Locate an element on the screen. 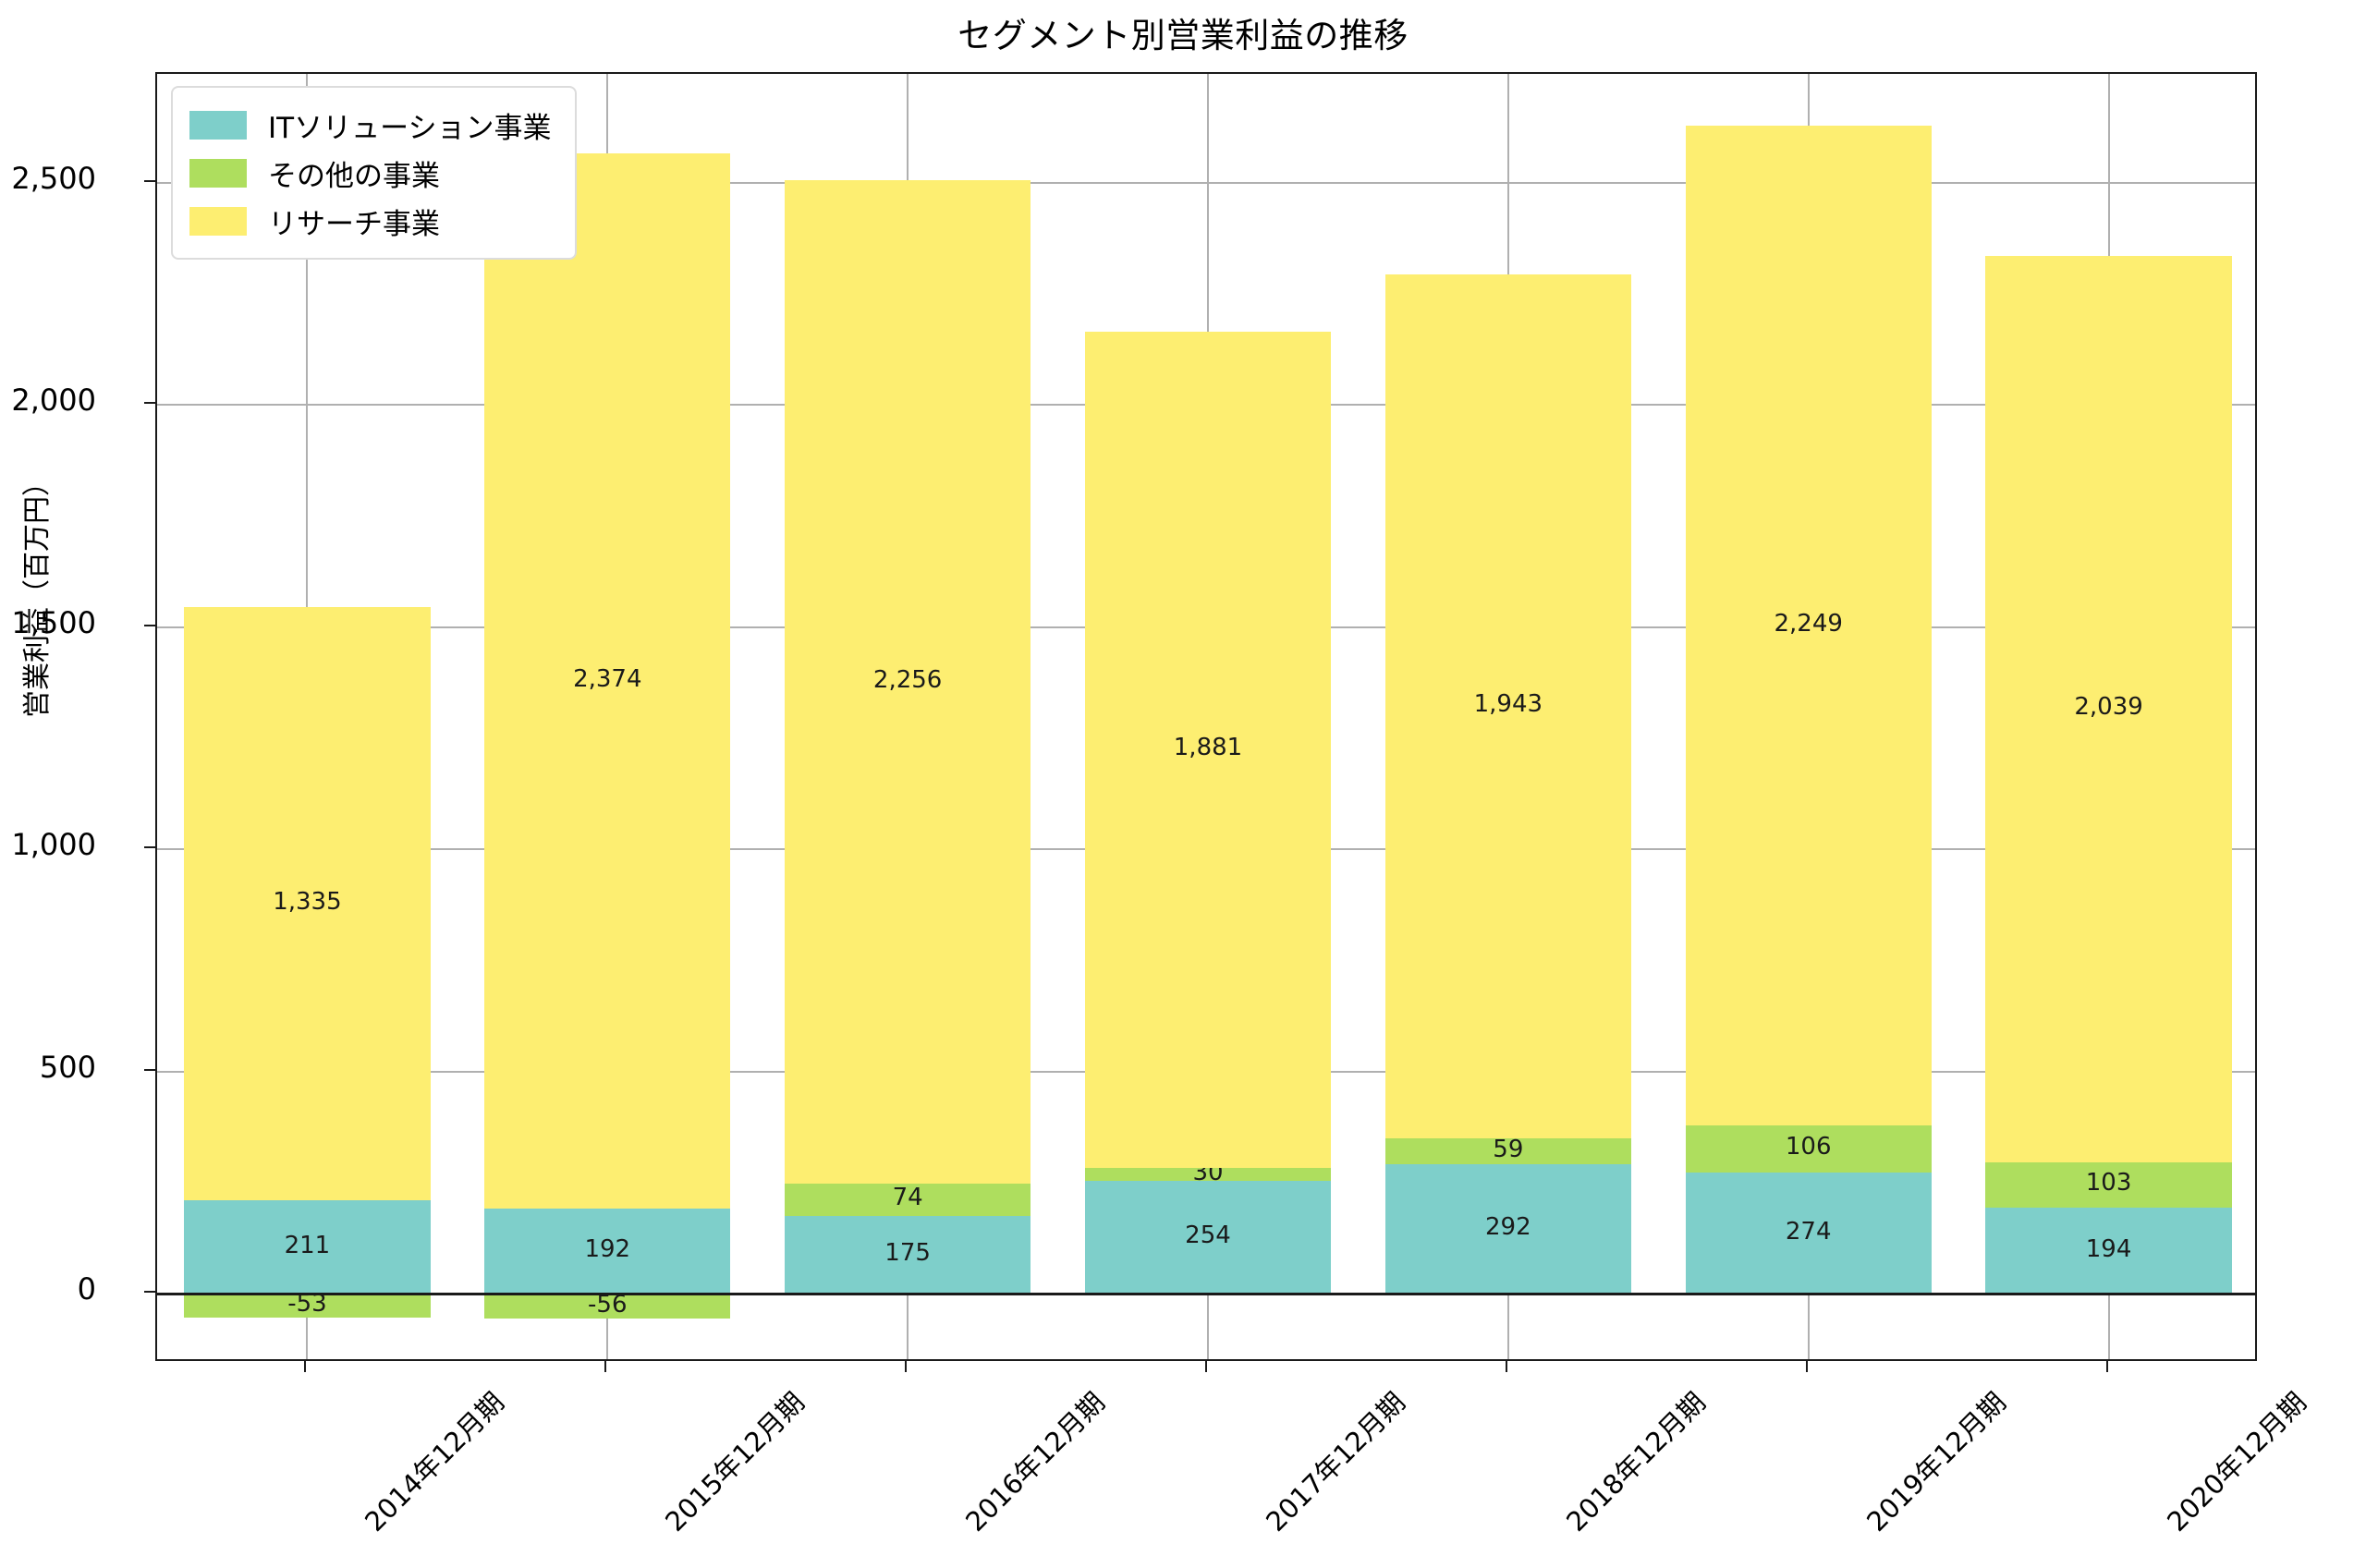  legend-item-label: その他の事業 is located at coordinates (354, 176).